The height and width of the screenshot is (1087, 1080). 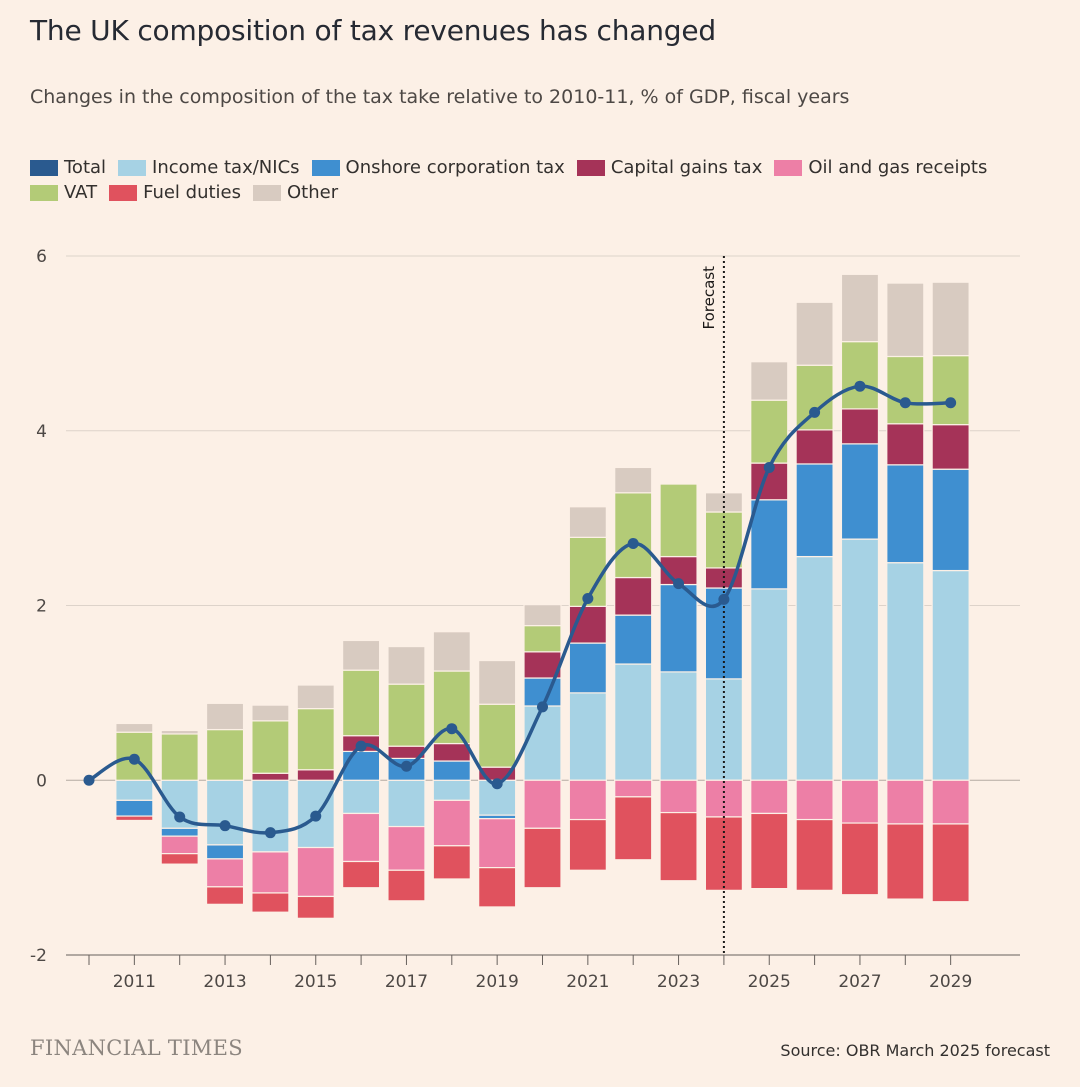 What do you see at coordinates (41, 781) in the screenshot?
I see `y-tick-label: 0` at bounding box center [41, 781].